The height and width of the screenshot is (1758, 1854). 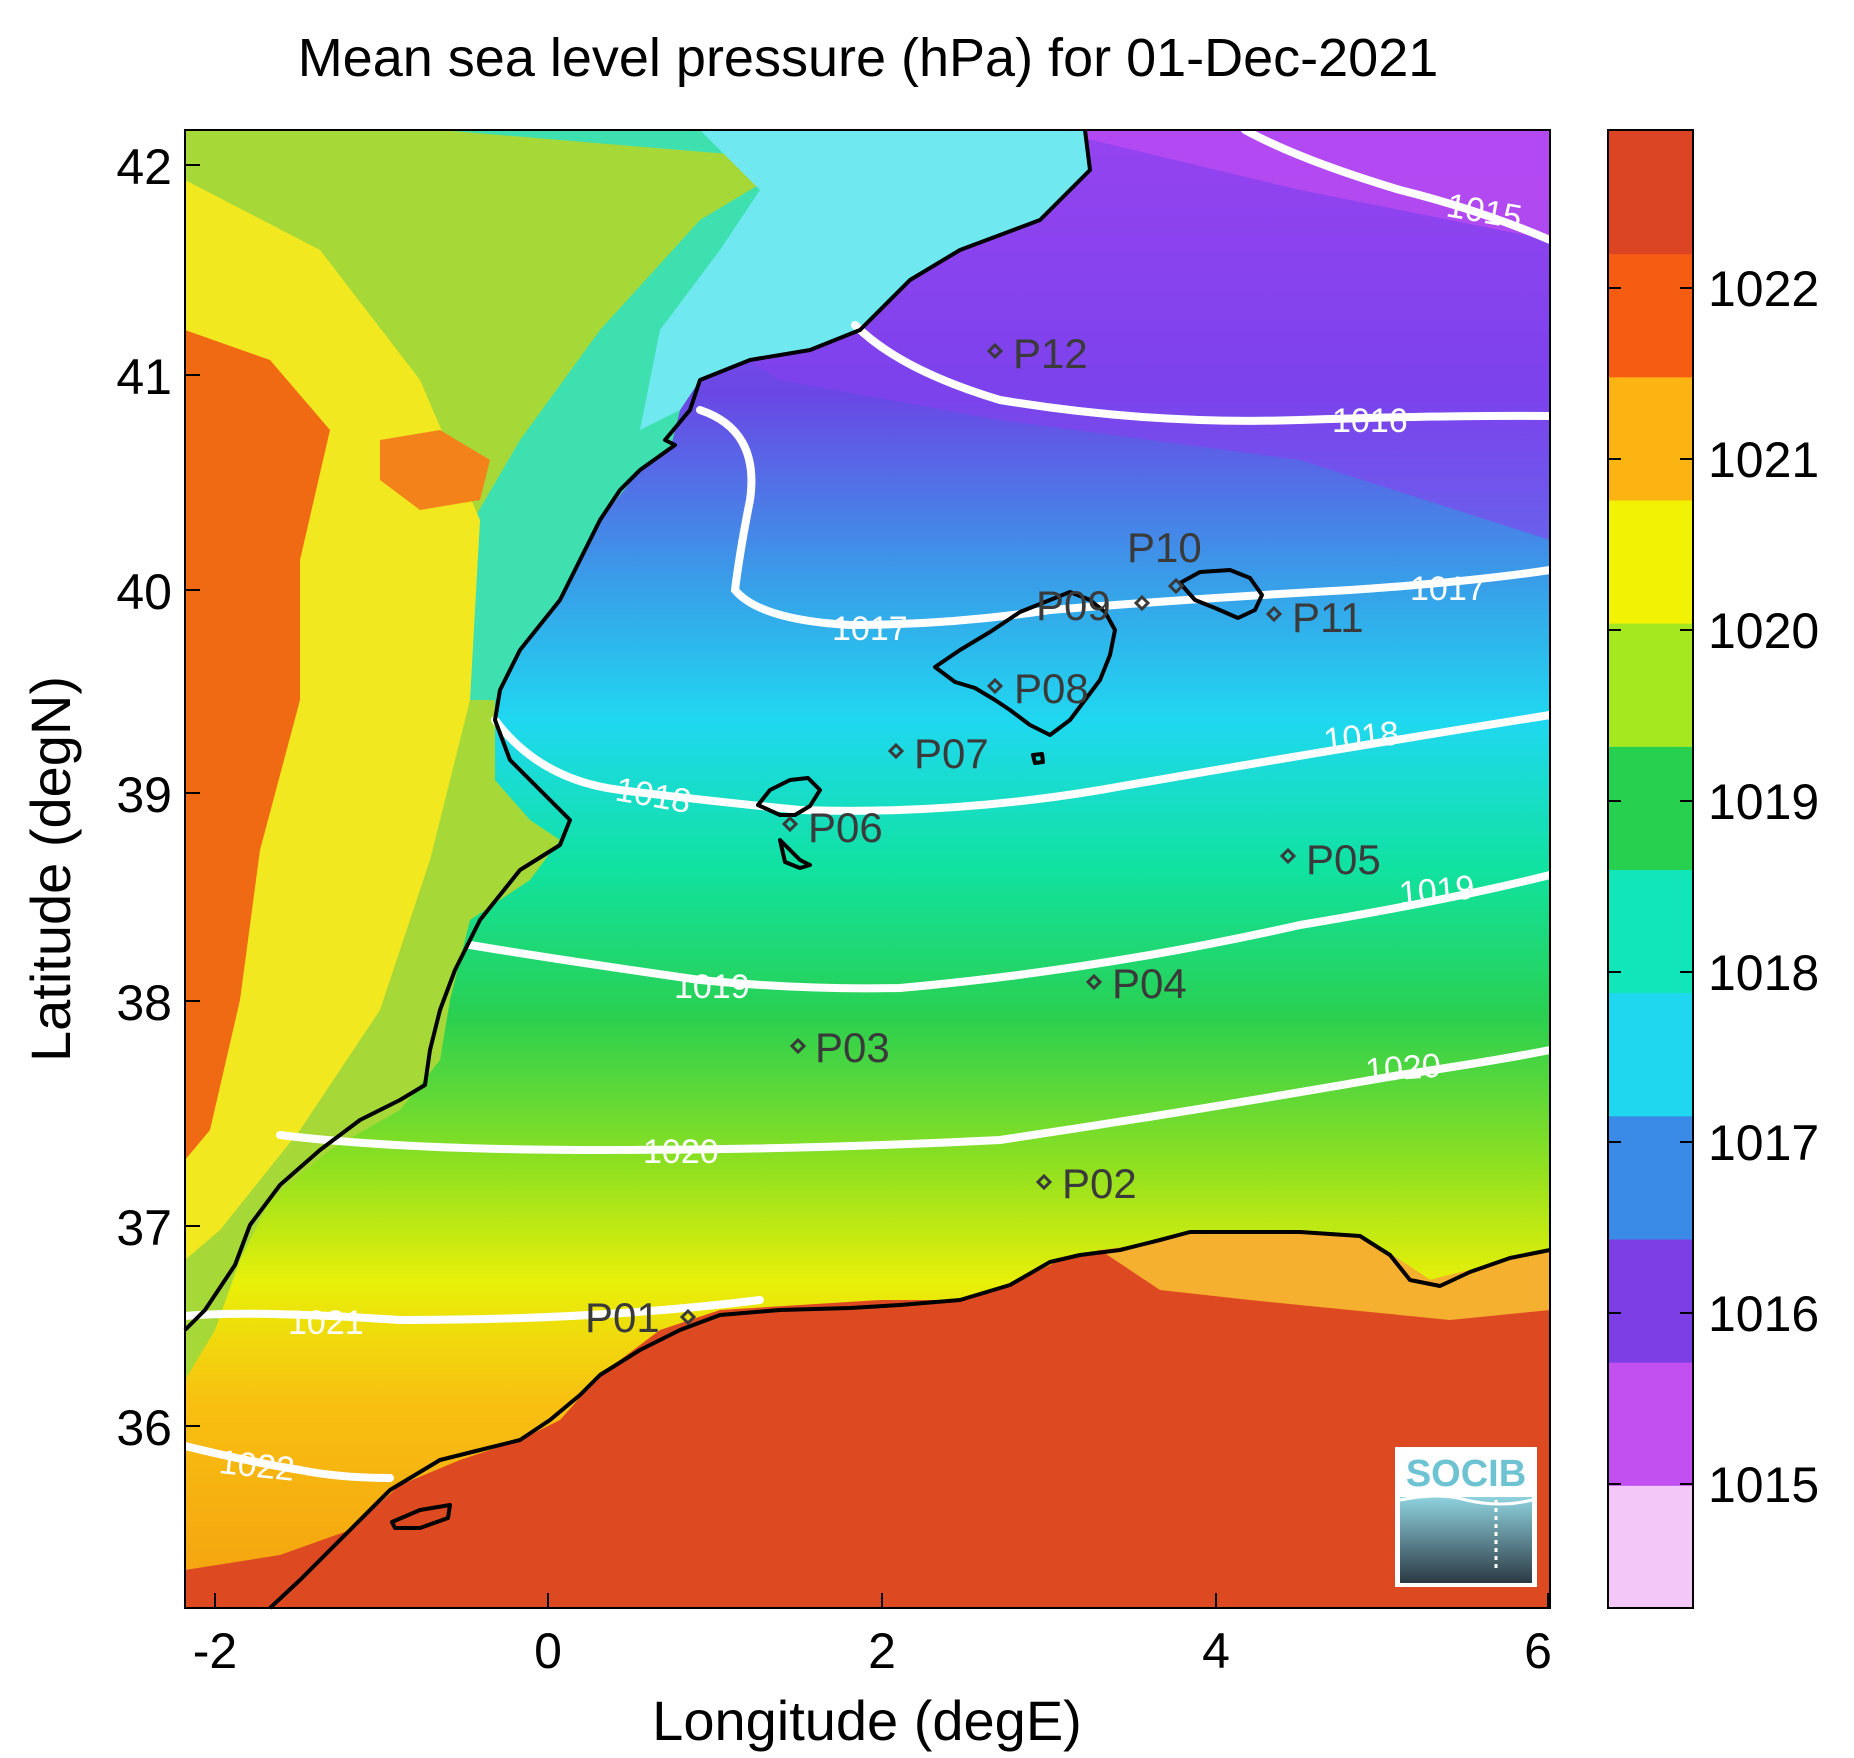 I want to click on colorbar-tick-label: 1022, so click(x=1763, y=289).